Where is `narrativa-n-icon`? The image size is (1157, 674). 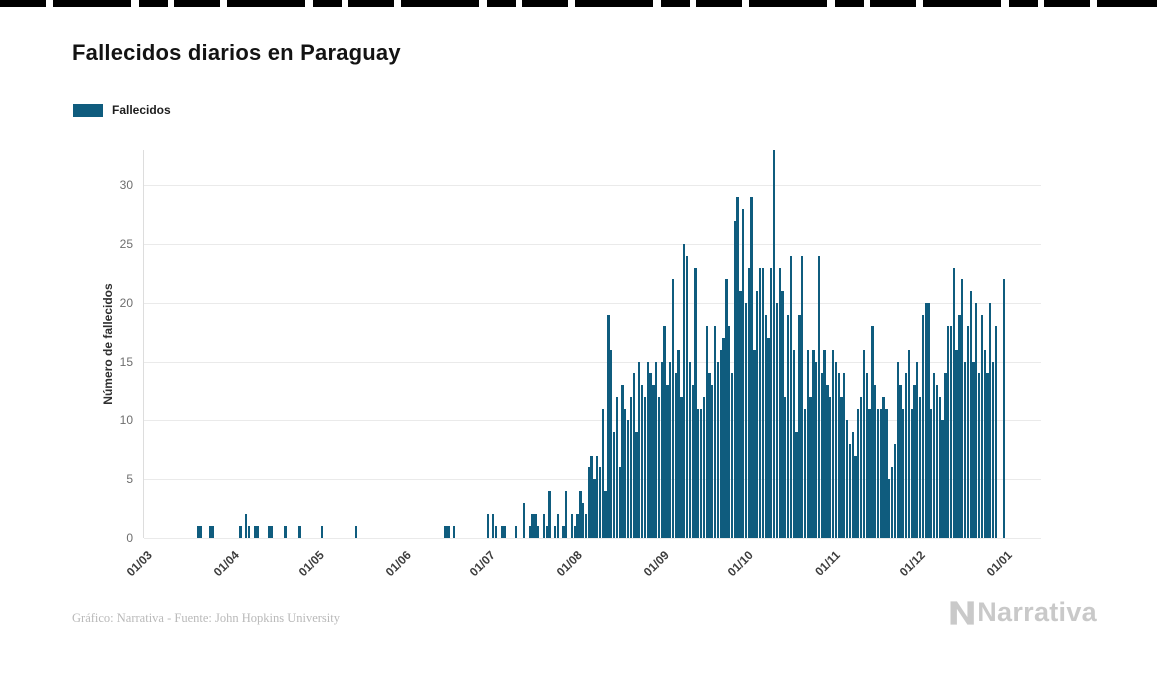
narrativa-n-icon is located at coordinates (962, 612).